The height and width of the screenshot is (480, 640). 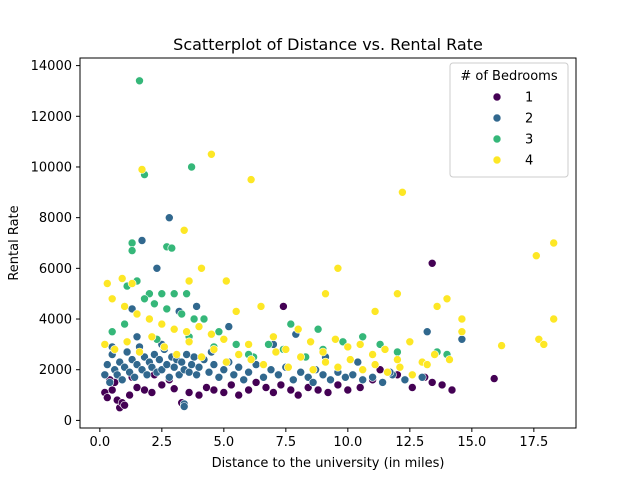 What do you see at coordinates (509, 120) in the screenshot?
I see `legend-box` at bounding box center [509, 120].